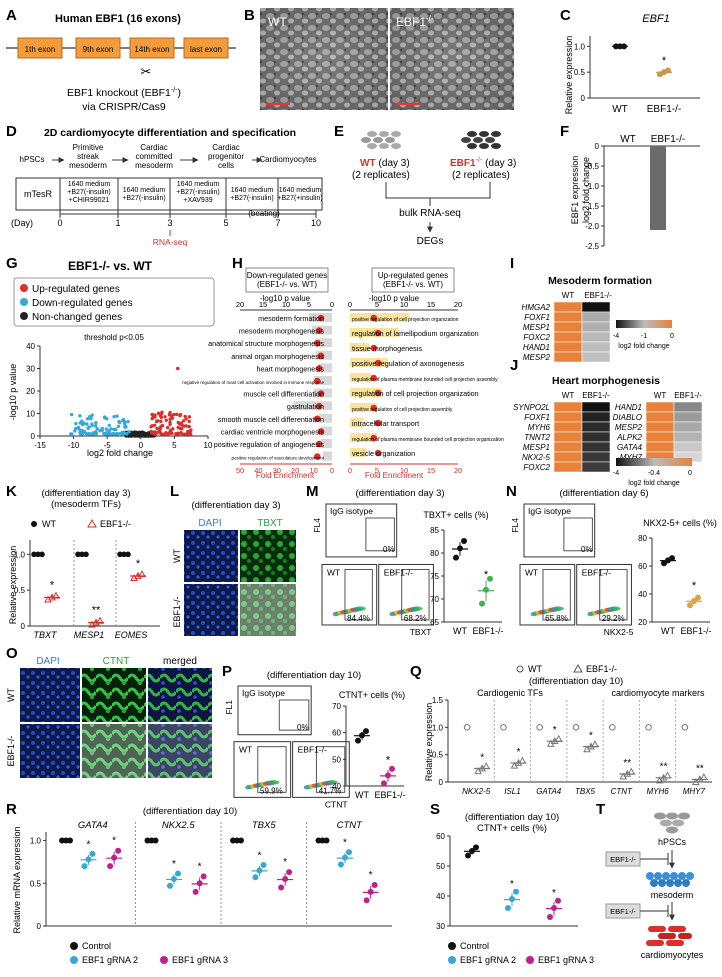  Describe the element at coordinates (404, 470) in the screenshot. I see `h-tick-label: 10` at that location.